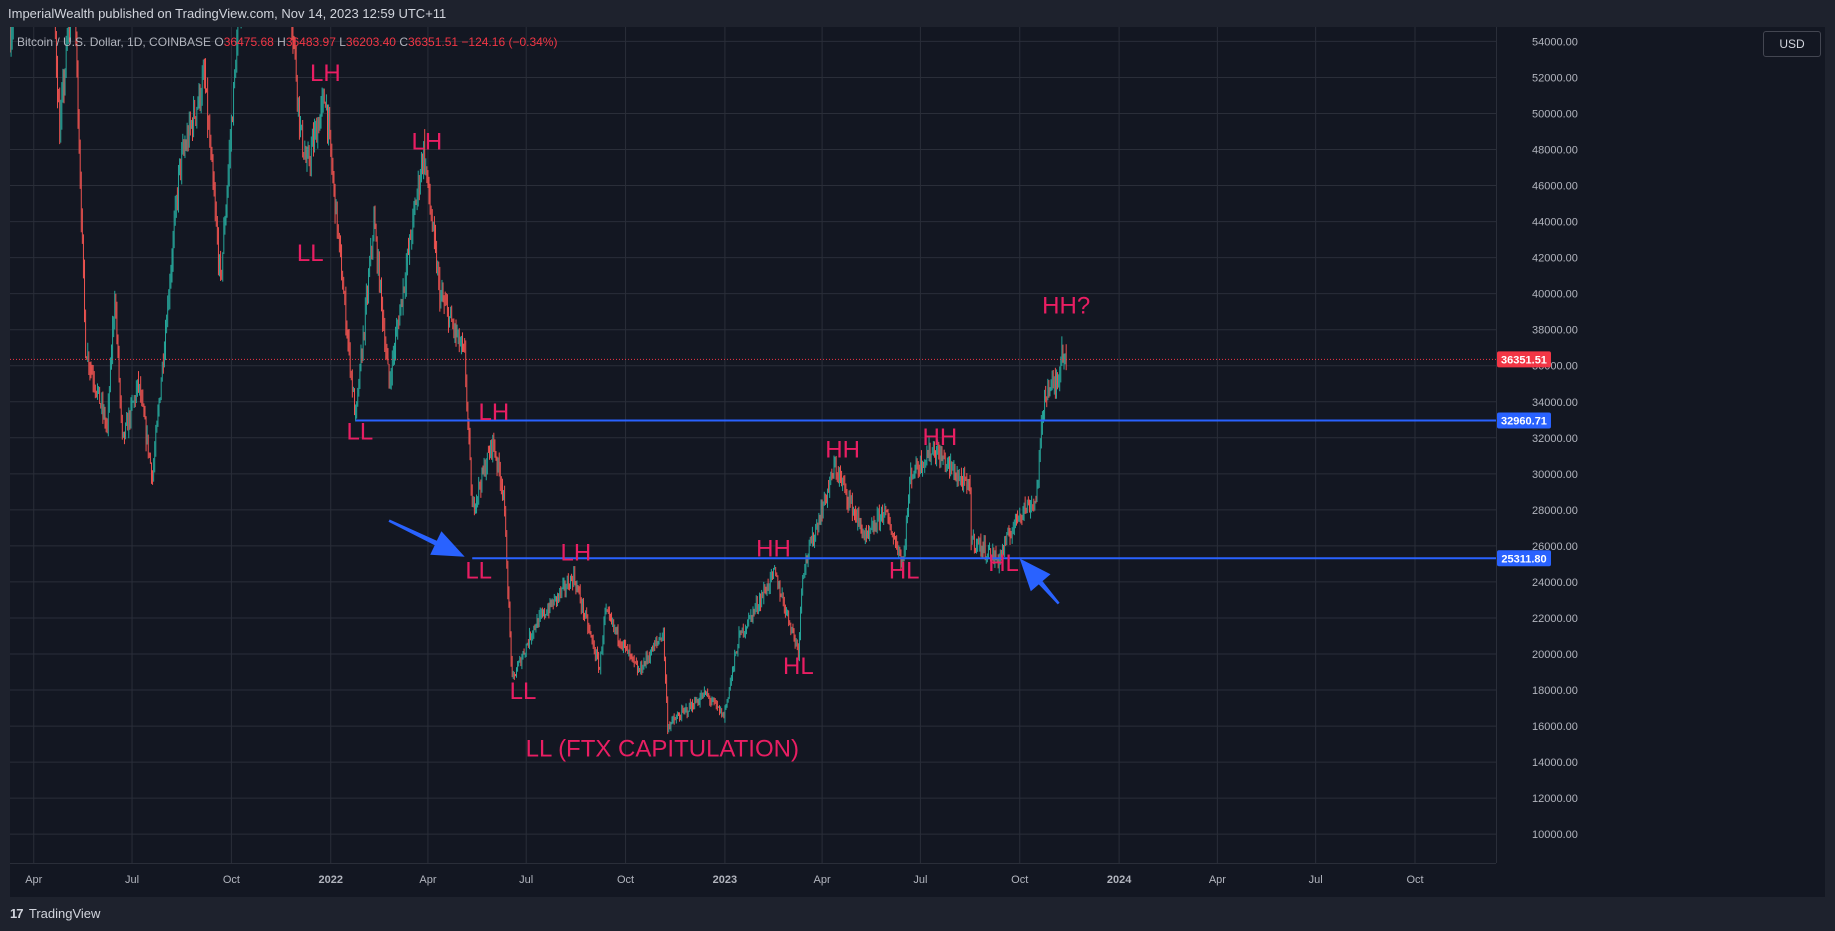 This screenshot has width=1835, height=931. Describe the element at coordinates (1555, 151) in the screenshot. I see `price-tick-label: 48000.00` at that location.